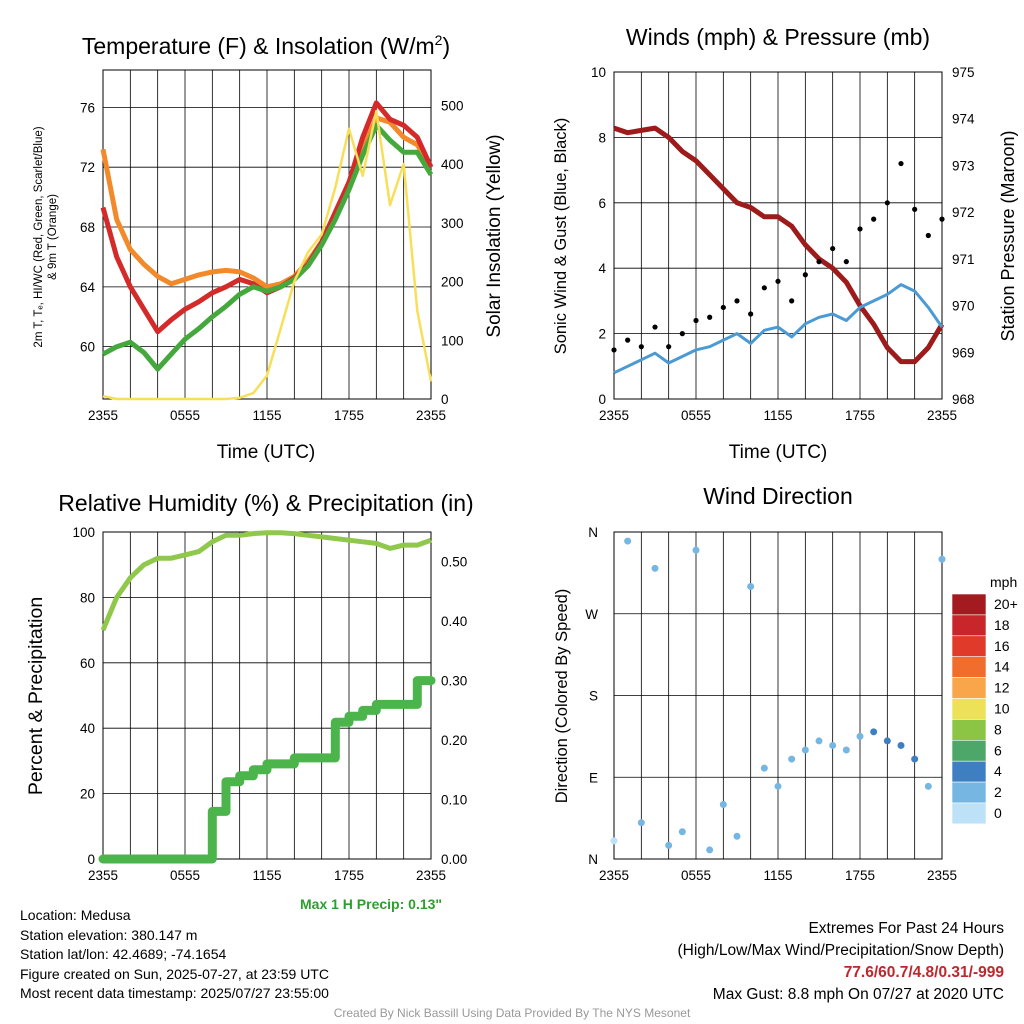  What do you see at coordinates (454, 859) in the screenshot?
I see `rh-y2-tick: 0.00` at bounding box center [454, 859].